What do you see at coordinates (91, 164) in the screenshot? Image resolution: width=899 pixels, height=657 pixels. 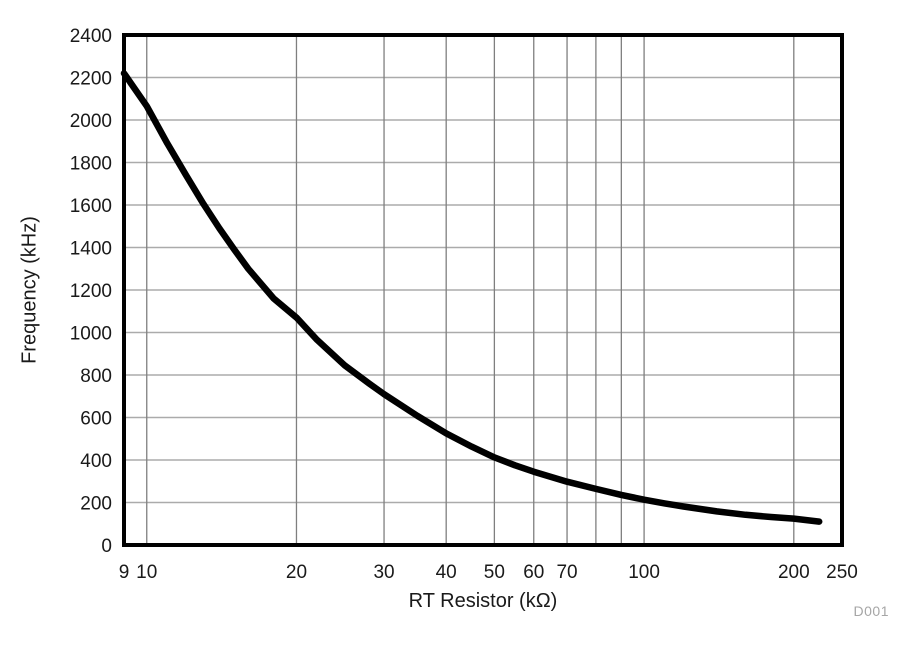 I see `y-tick-label: 1800` at bounding box center [91, 164].